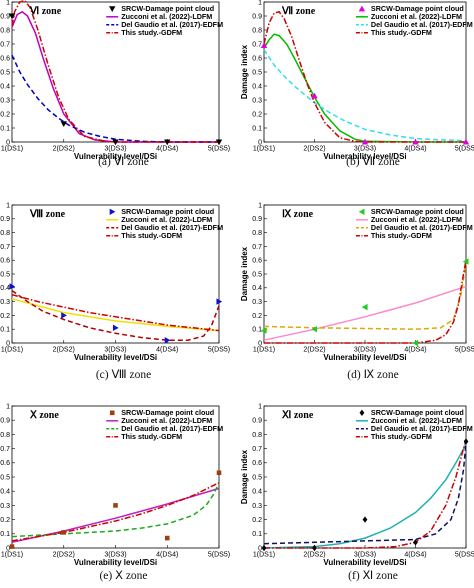 This screenshot has width=474, height=588. I want to click on zone-label: Ⅺ zone, so click(297, 415).